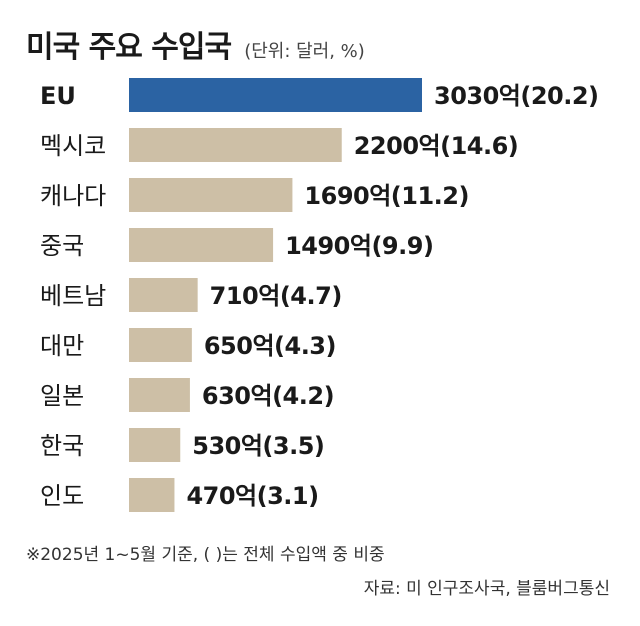  Describe the element at coordinates (129, 47) in the screenshot. I see `chart-title: 미국 주요 수입국` at that location.